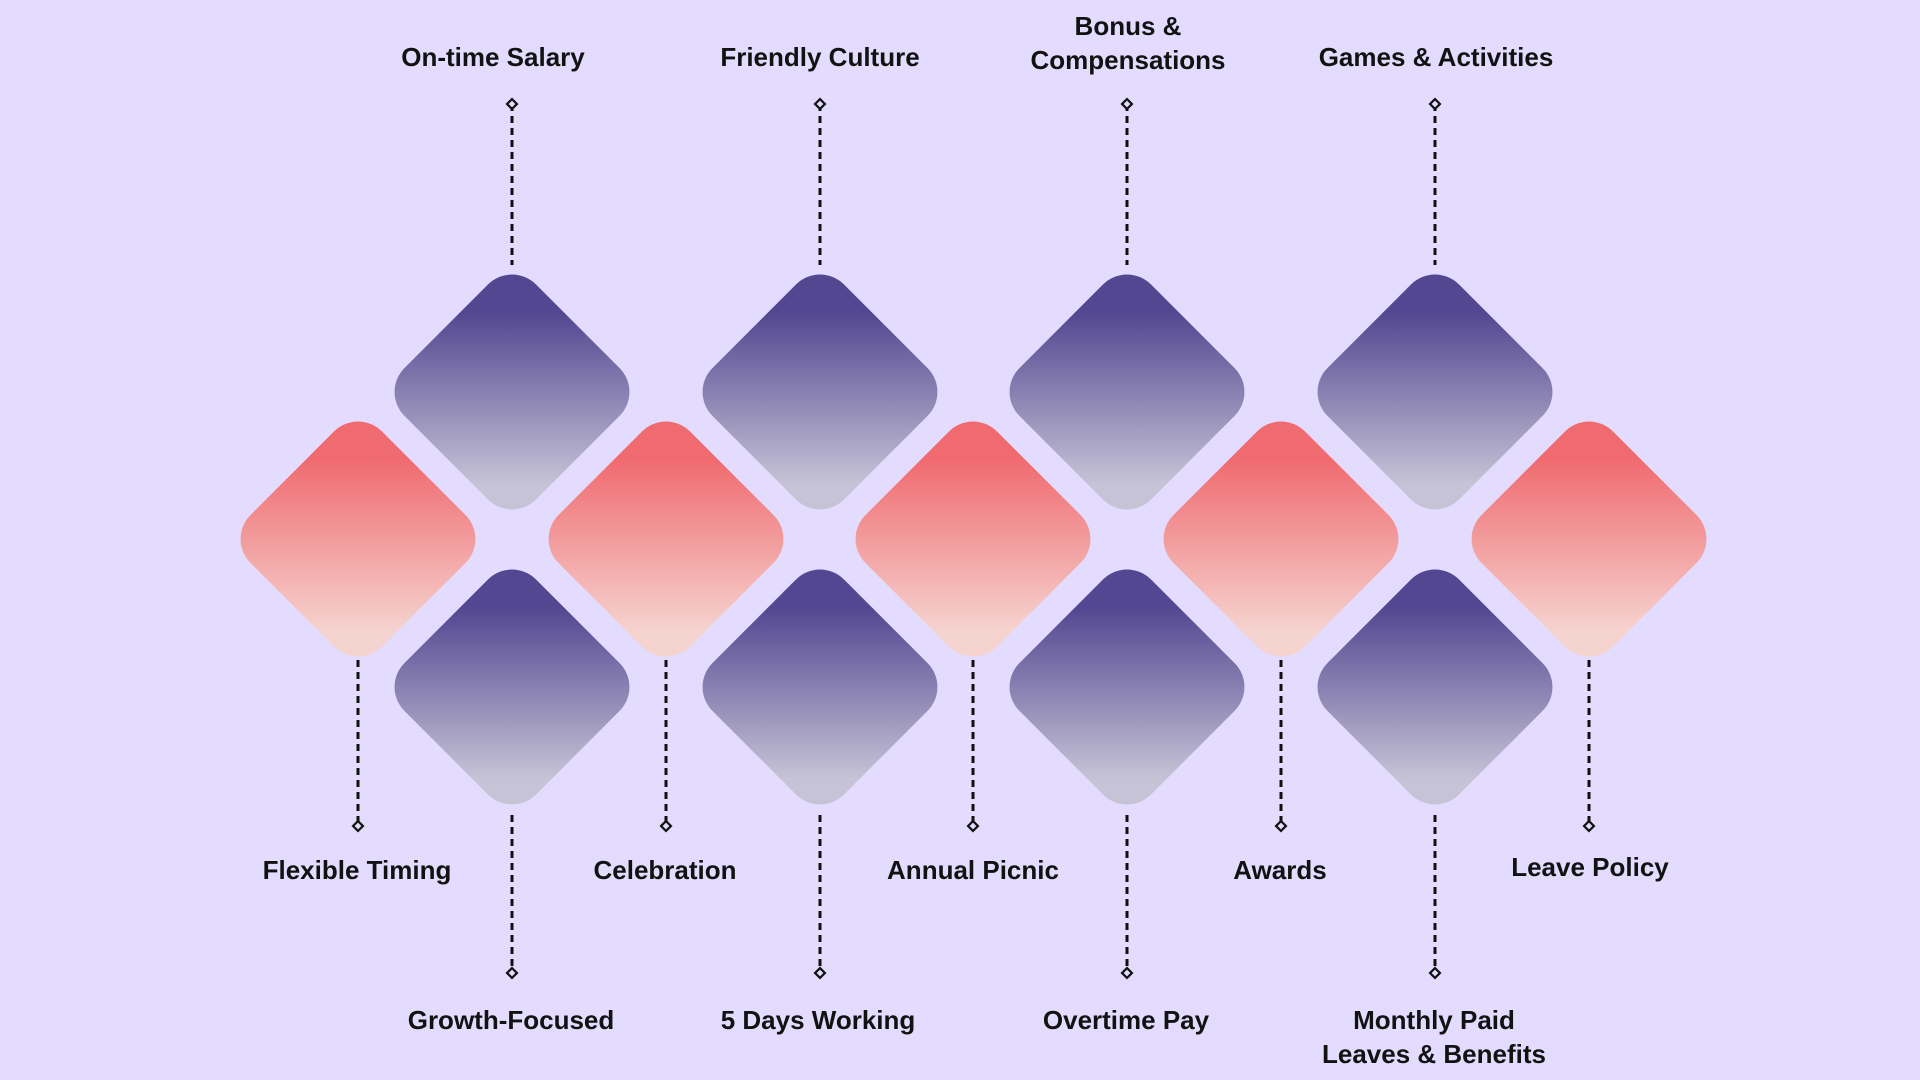 This screenshot has height=1080, width=1920. Describe the element at coordinates (820, 392) in the screenshot. I see `diamond-top-friendly-culture` at that location.